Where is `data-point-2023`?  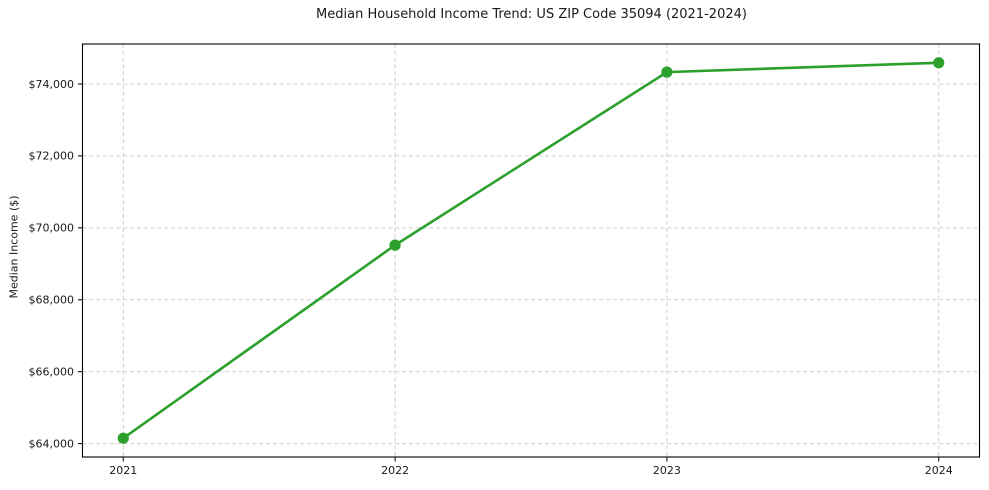
data-point-2023 is located at coordinates (667, 72).